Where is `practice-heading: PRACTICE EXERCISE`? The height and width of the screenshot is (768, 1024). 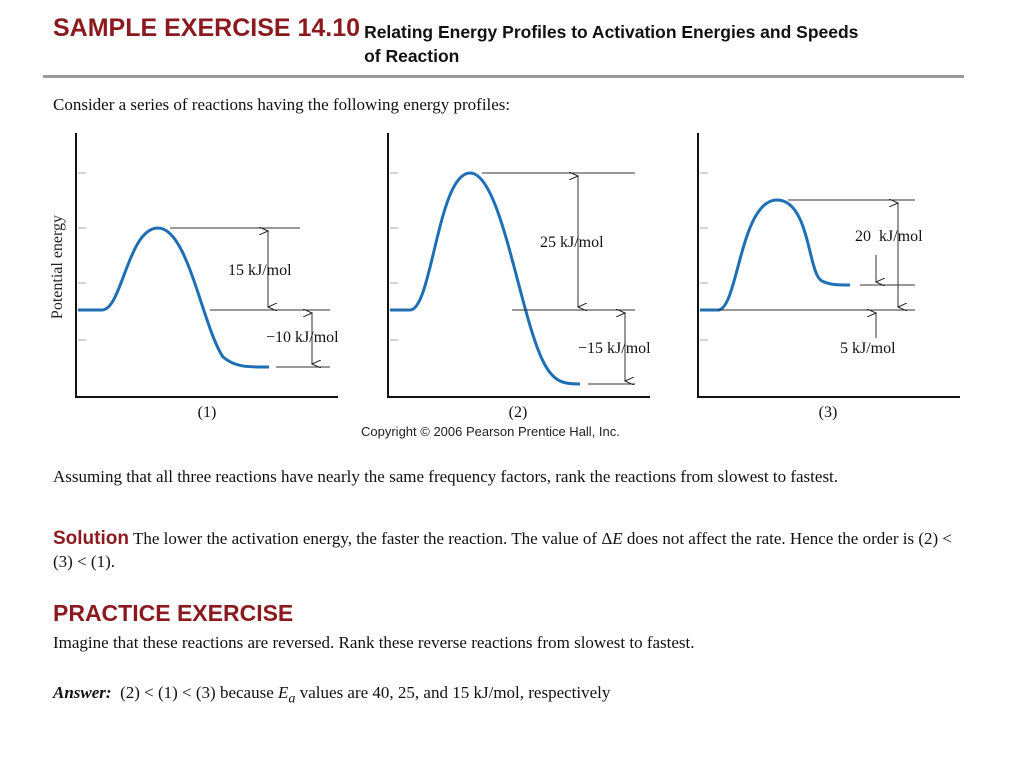 practice-heading: PRACTICE EXERCISE is located at coordinates (173, 613).